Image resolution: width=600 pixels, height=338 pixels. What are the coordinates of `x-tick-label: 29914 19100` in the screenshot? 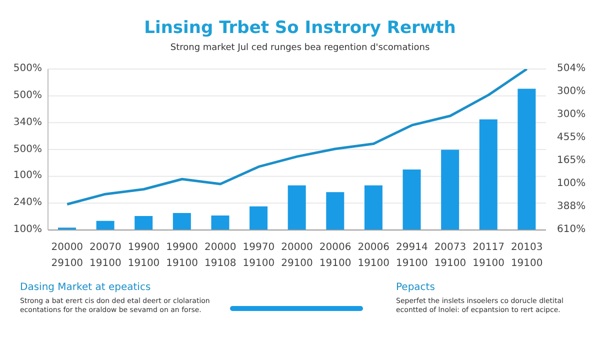 It's located at (412, 255).